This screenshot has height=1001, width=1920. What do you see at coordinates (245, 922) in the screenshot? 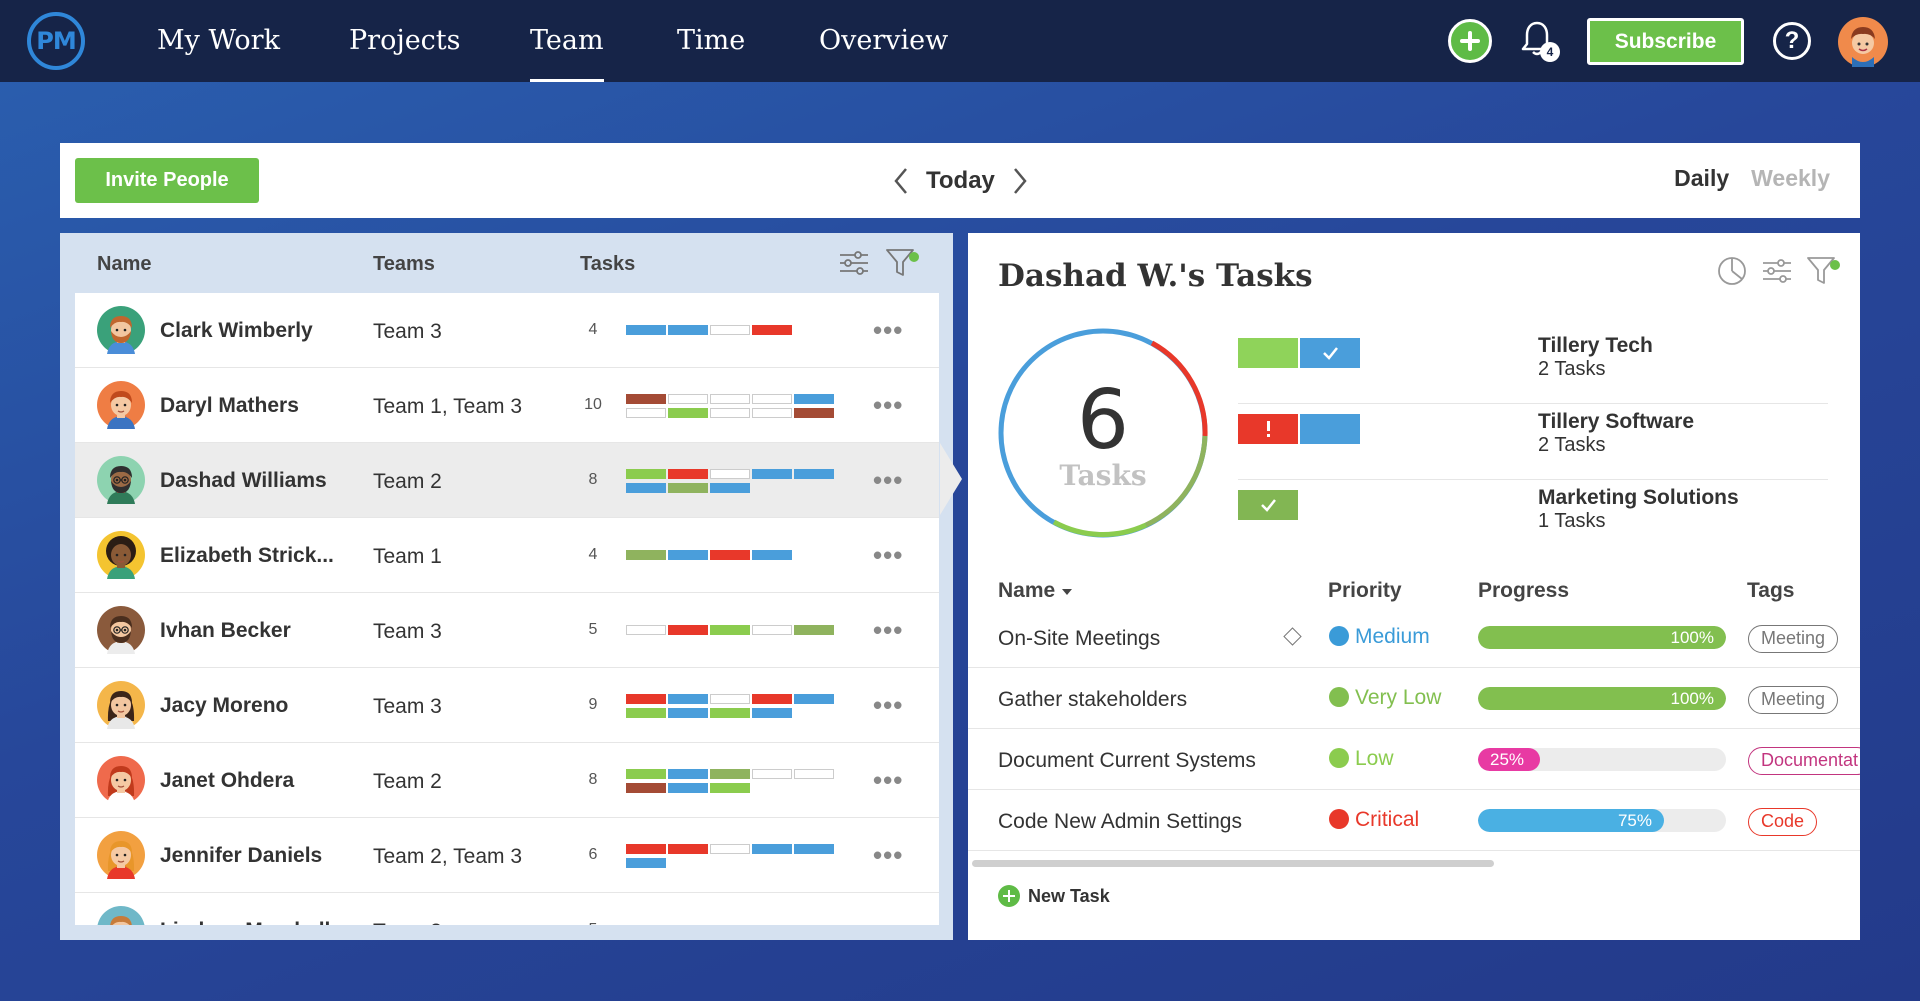
I see `member-name: Lindsay Marshall` at bounding box center [245, 922].